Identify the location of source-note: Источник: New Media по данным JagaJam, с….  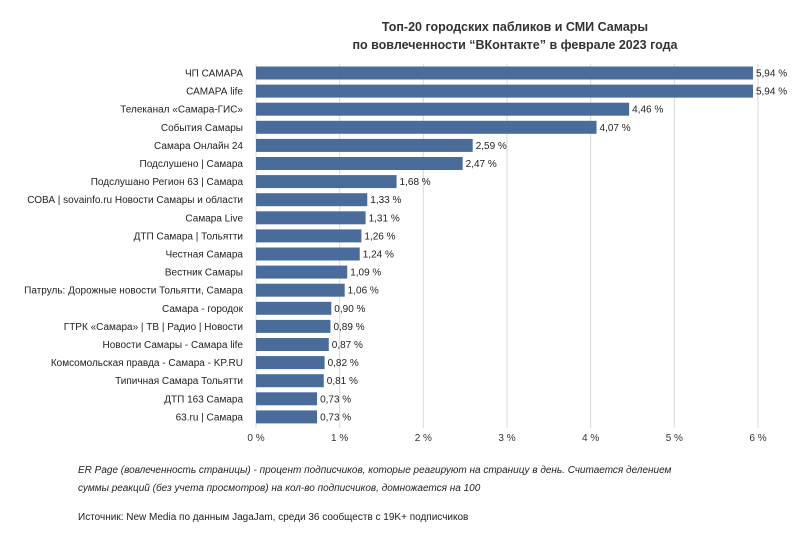
(273, 517).